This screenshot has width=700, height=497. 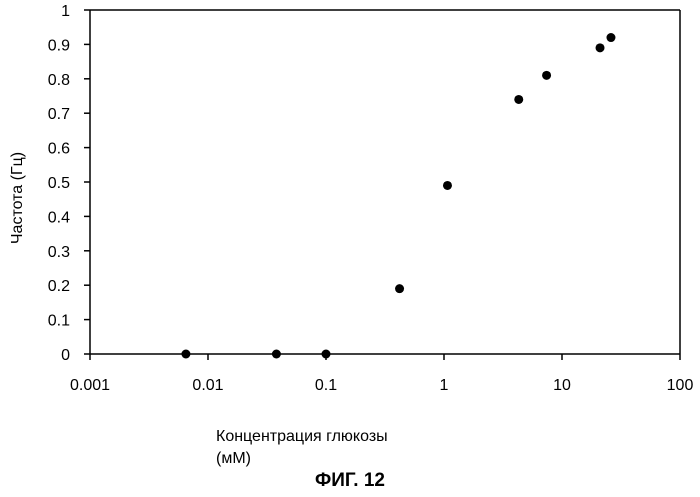 I want to click on y-tick-label: 0, so click(x=65, y=355).